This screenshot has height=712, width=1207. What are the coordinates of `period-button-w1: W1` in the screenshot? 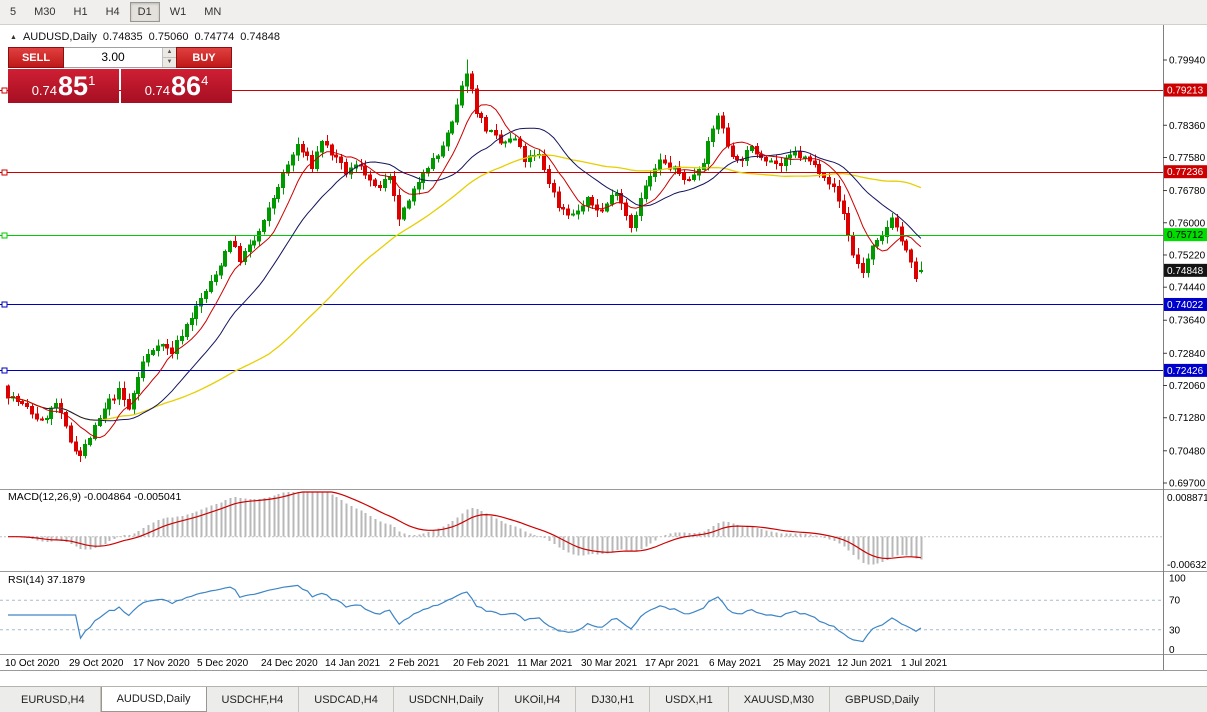 It's located at (178, 12).